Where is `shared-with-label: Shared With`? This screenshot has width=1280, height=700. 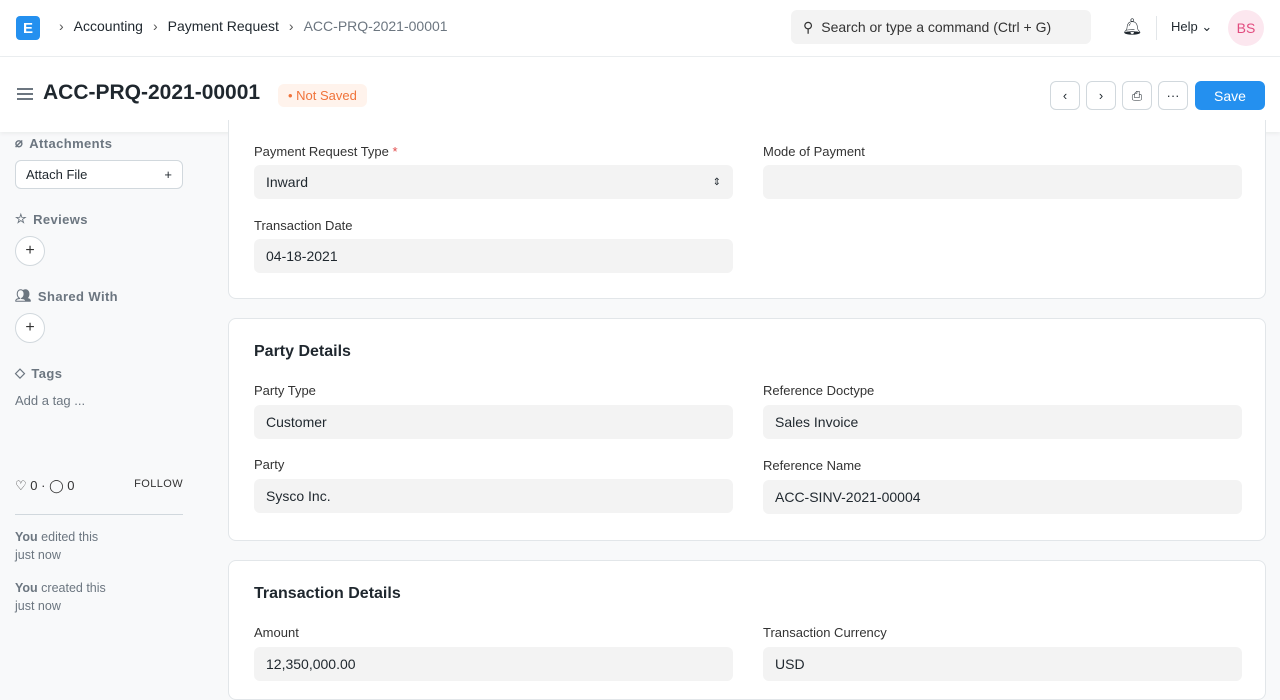
shared-with-label: Shared With is located at coordinates (78, 296).